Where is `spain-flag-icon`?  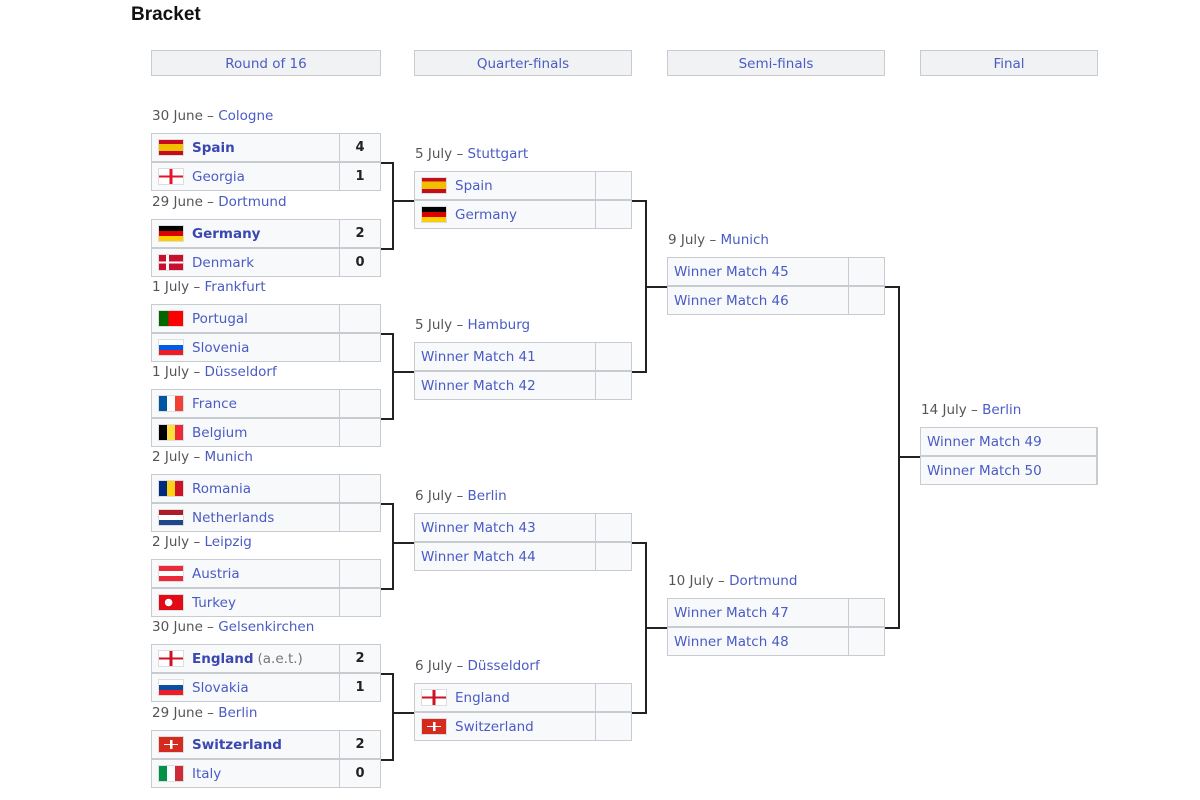 spain-flag-icon is located at coordinates (434, 185).